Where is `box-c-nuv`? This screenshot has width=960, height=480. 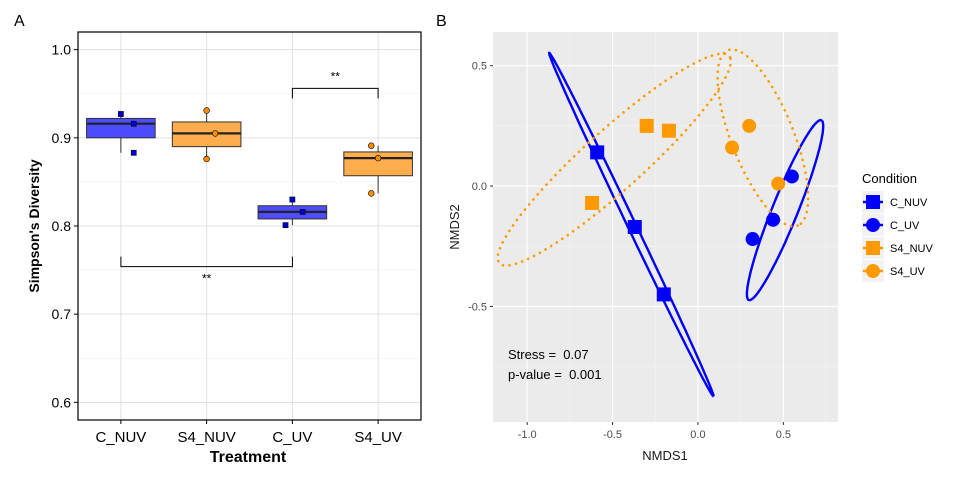 box-c-nuv is located at coordinates (121, 128).